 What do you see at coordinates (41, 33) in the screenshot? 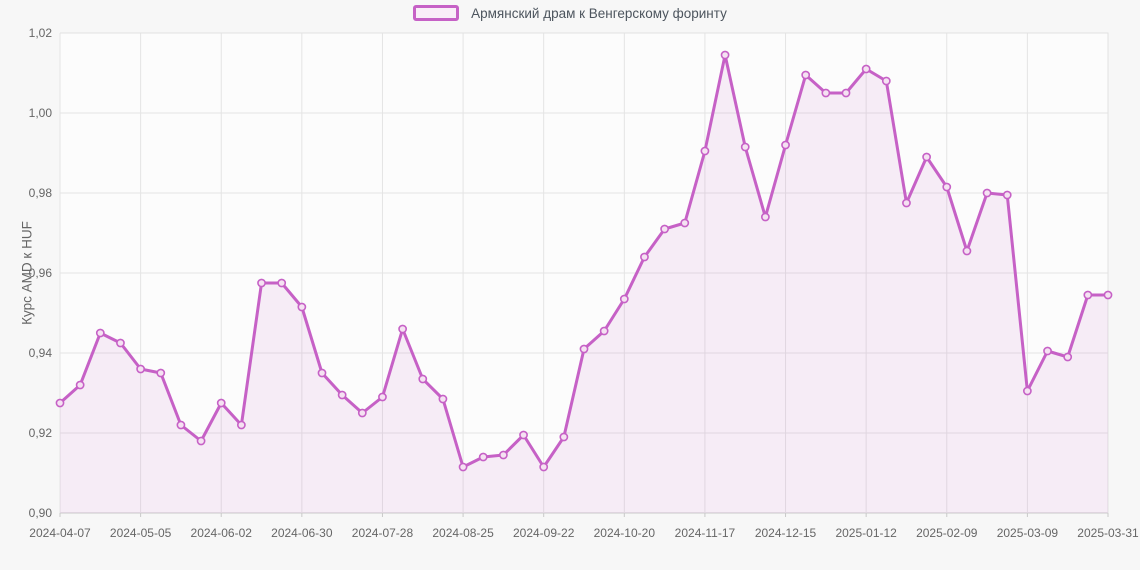
I see `y-axis-label: 1,02` at bounding box center [41, 33].